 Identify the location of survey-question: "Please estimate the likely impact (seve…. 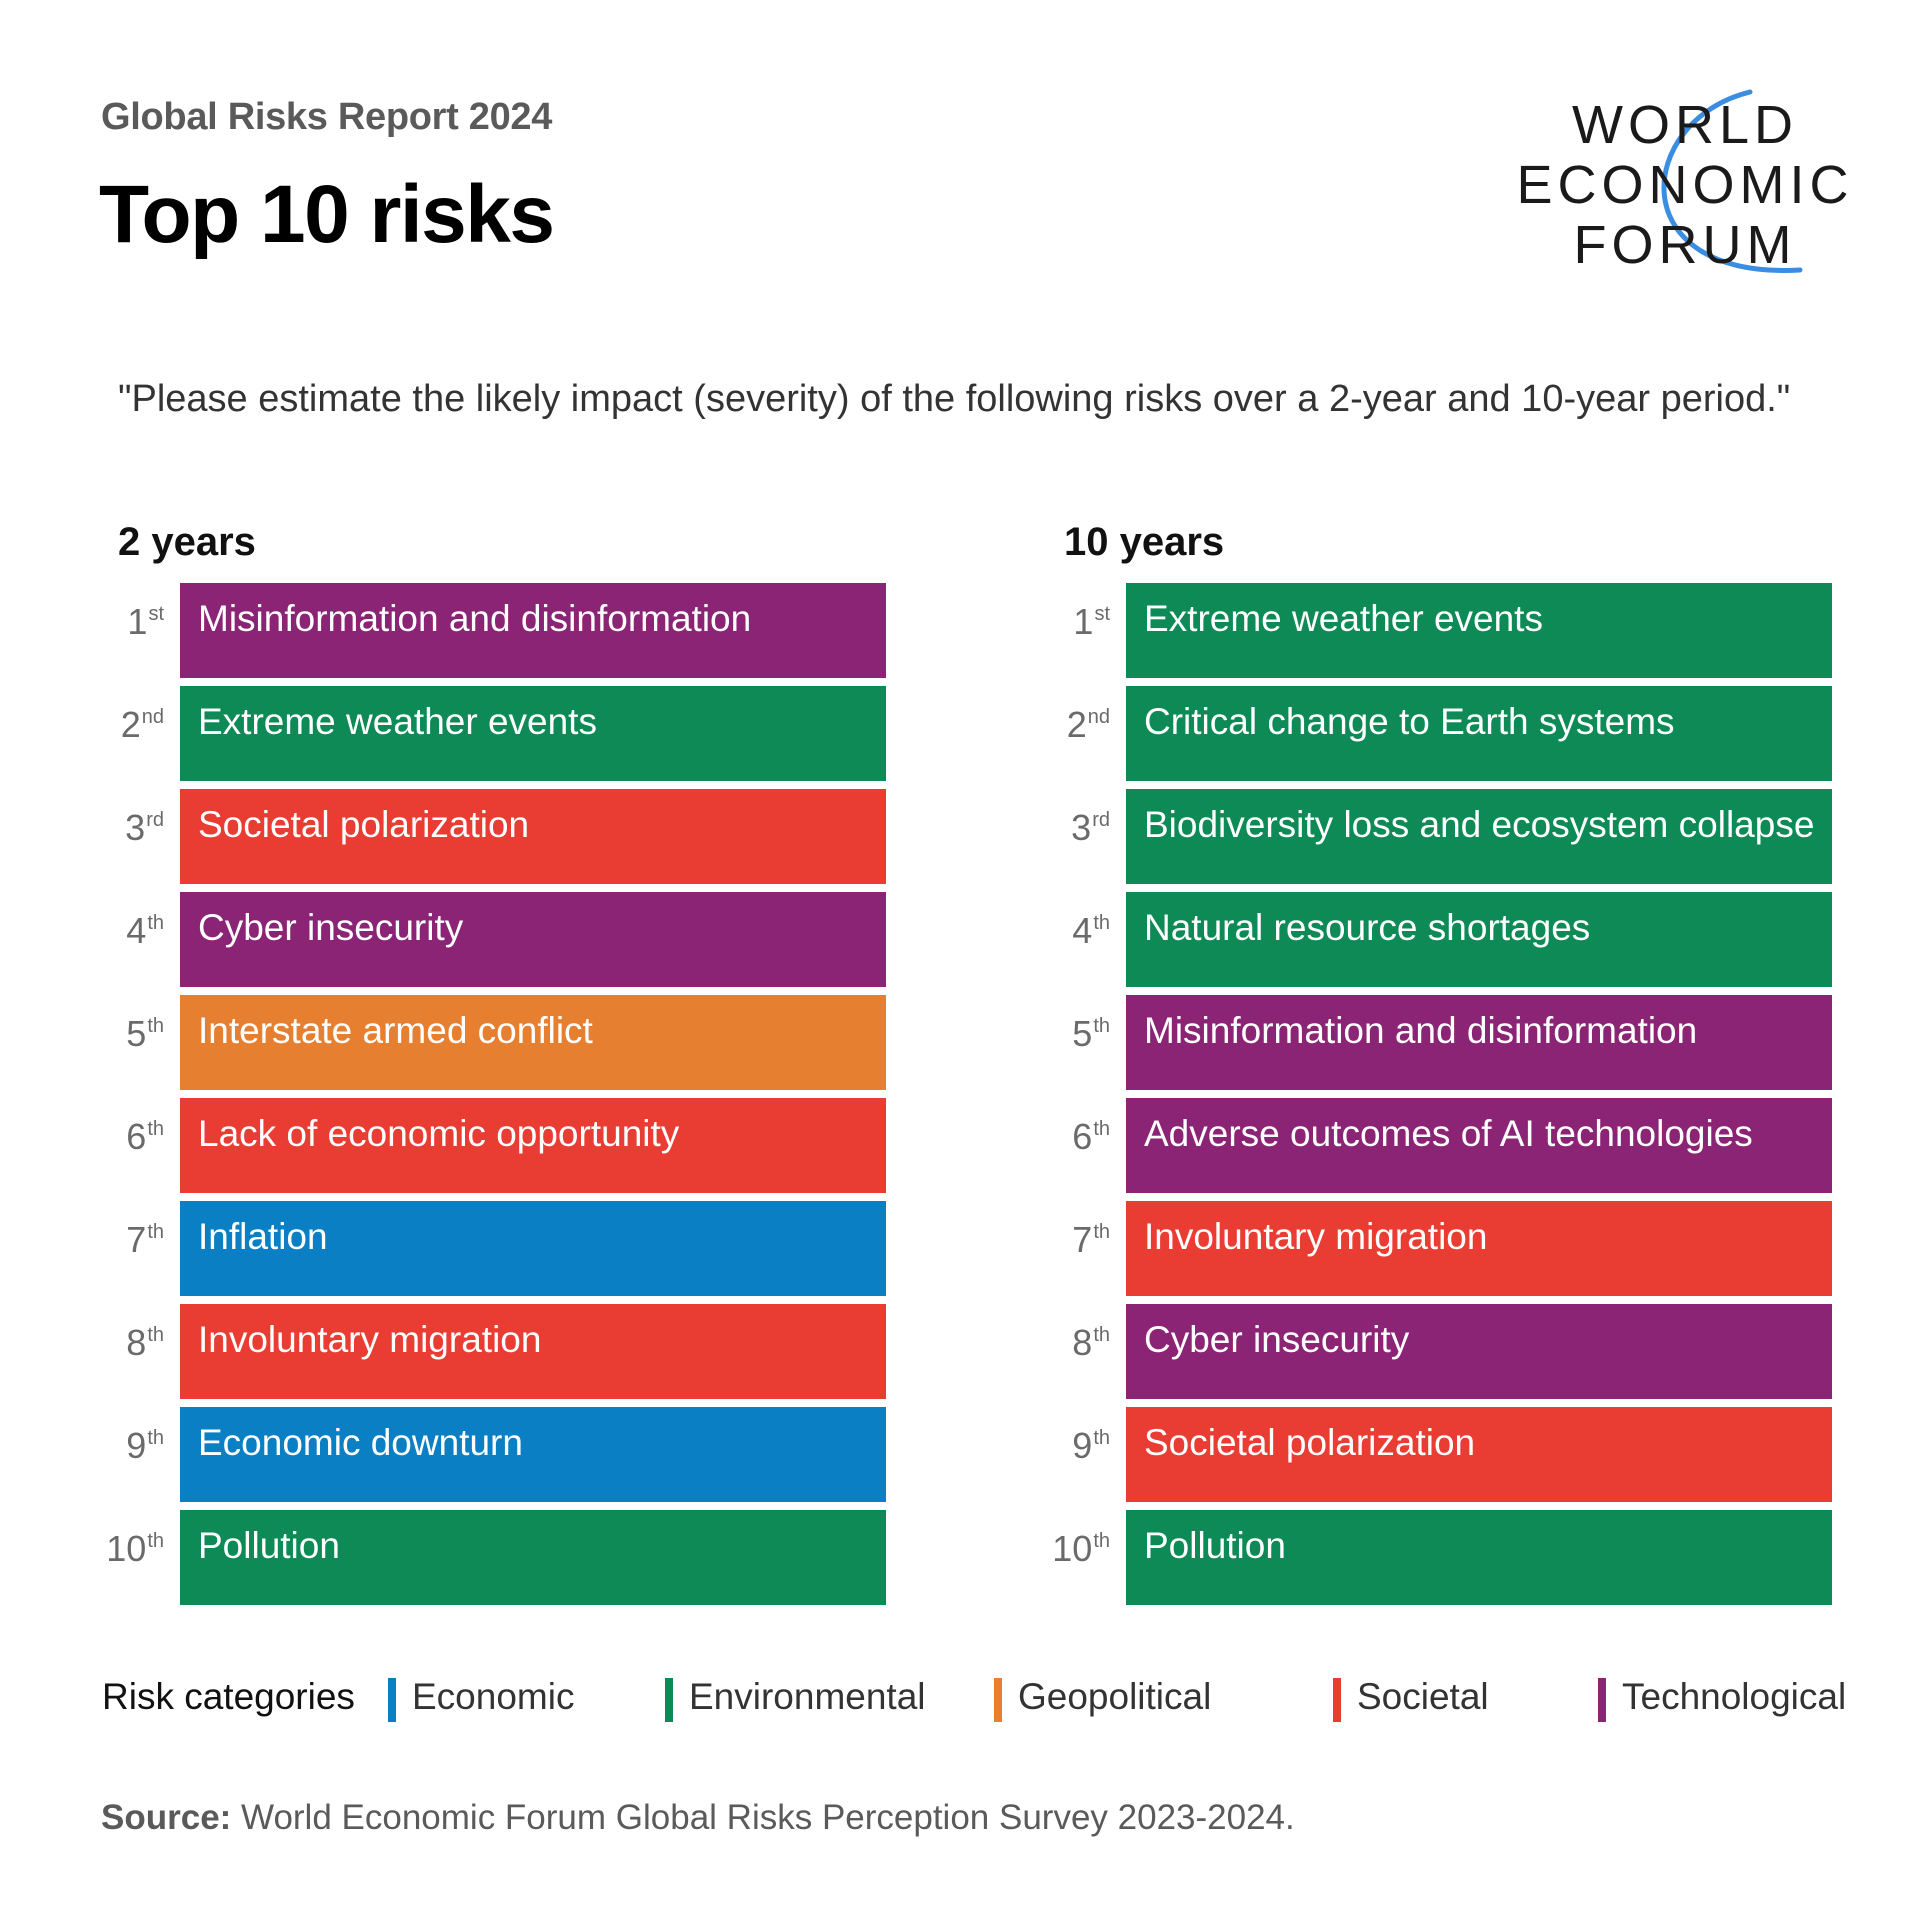
(954, 399).